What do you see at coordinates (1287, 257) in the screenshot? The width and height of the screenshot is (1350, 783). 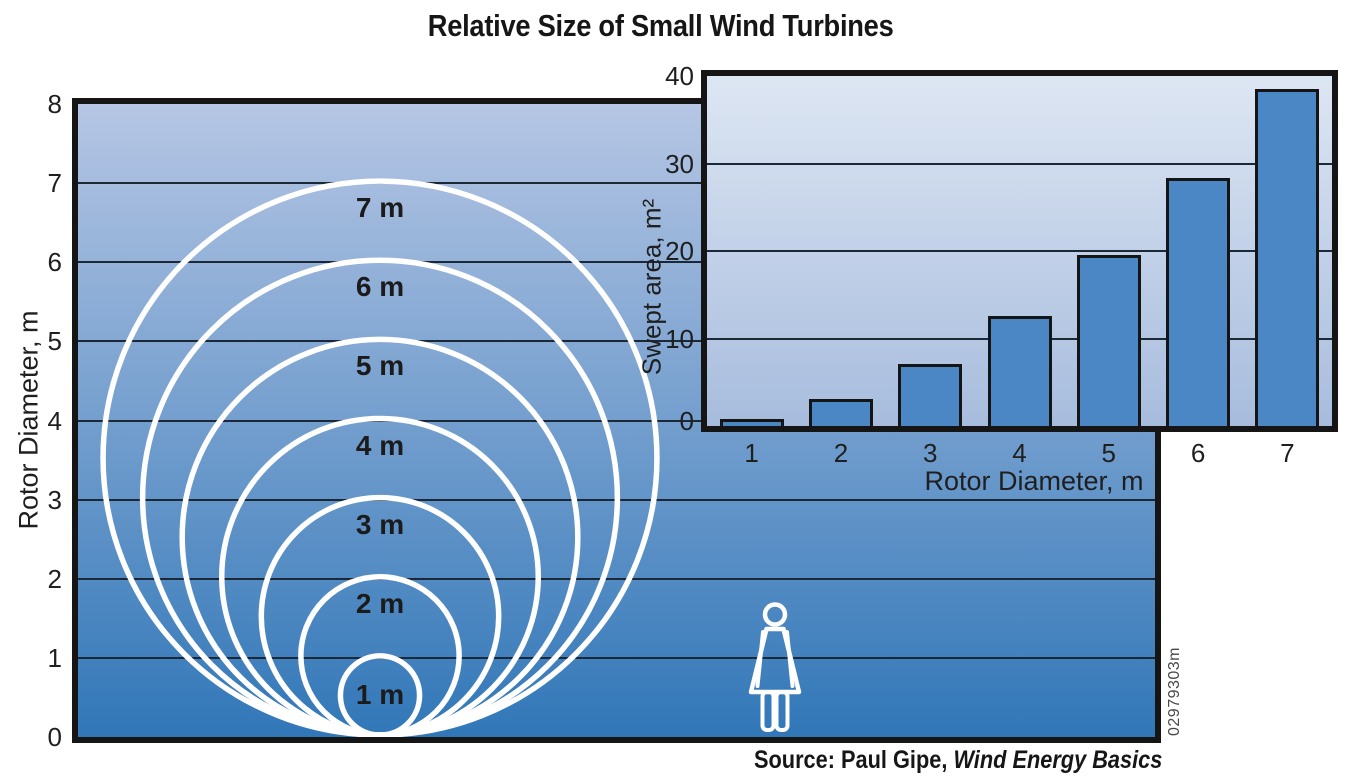 I see `swept-area-bar-7m` at bounding box center [1287, 257].